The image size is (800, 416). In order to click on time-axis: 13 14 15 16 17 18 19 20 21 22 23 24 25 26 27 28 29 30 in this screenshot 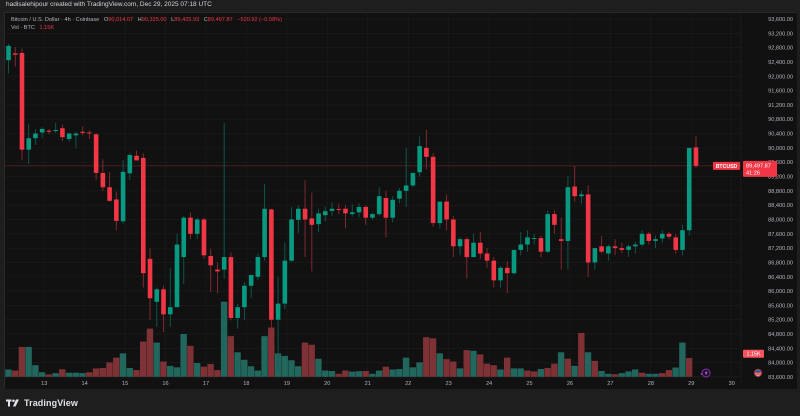, I will do `click(373, 382)`.